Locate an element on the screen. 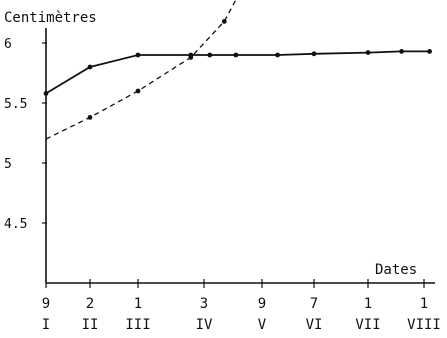 The height and width of the screenshot is (338, 447). y-tick-label: 5 is located at coordinates (8, 164).